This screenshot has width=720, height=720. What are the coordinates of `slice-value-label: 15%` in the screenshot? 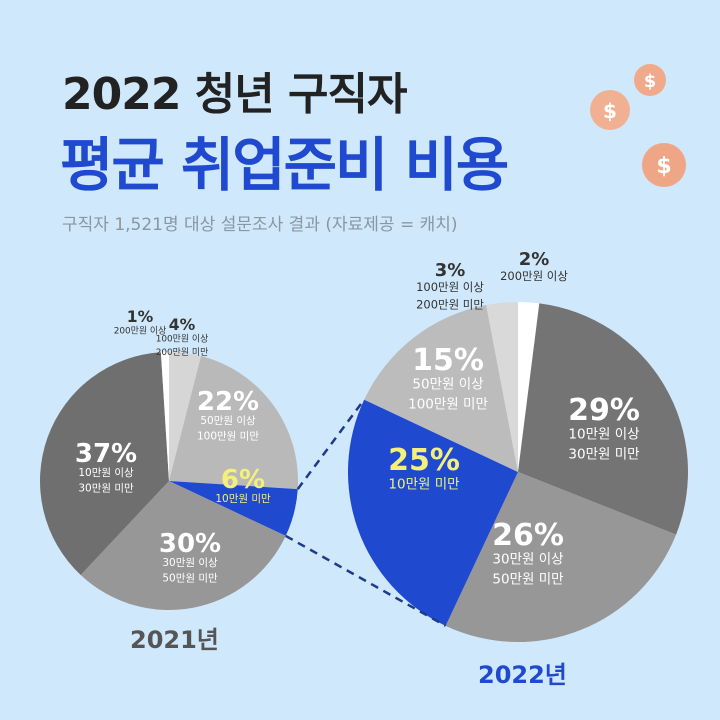 It's located at (448, 360).